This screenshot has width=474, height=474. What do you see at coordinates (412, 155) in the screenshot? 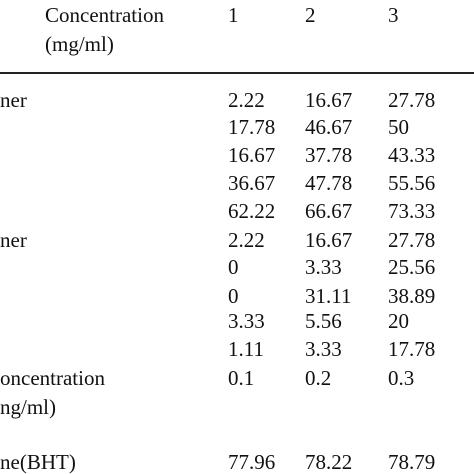
I see `cell: 43.33` at bounding box center [412, 155].